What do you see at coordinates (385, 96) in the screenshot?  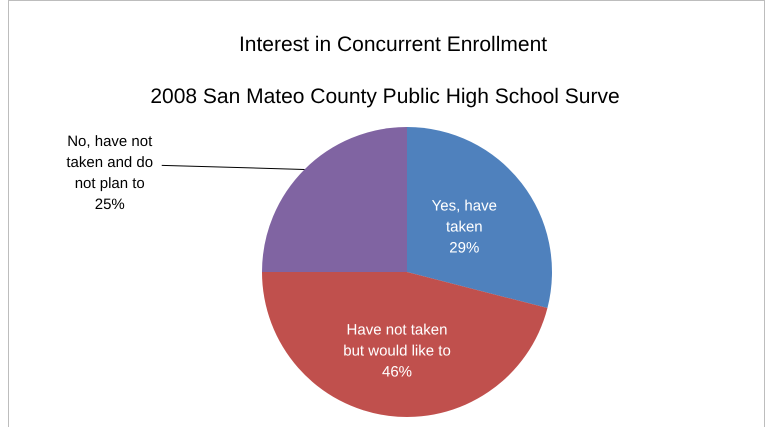 I see `chart-subtitle: 2008 San Mateo County Public High School Surve` at bounding box center [385, 96].